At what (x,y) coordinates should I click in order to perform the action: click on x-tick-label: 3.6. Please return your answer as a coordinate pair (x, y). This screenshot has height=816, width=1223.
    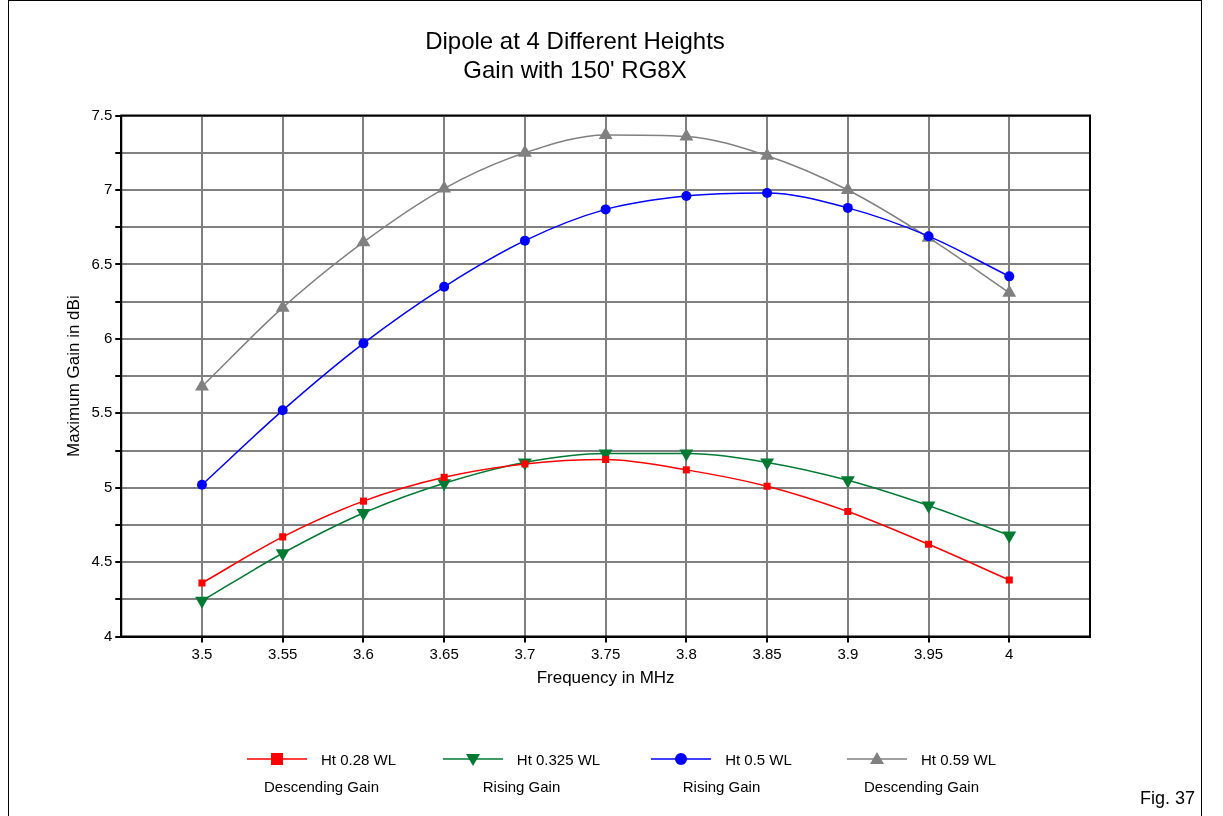
    Looking at the image, I should click on (363, 653).